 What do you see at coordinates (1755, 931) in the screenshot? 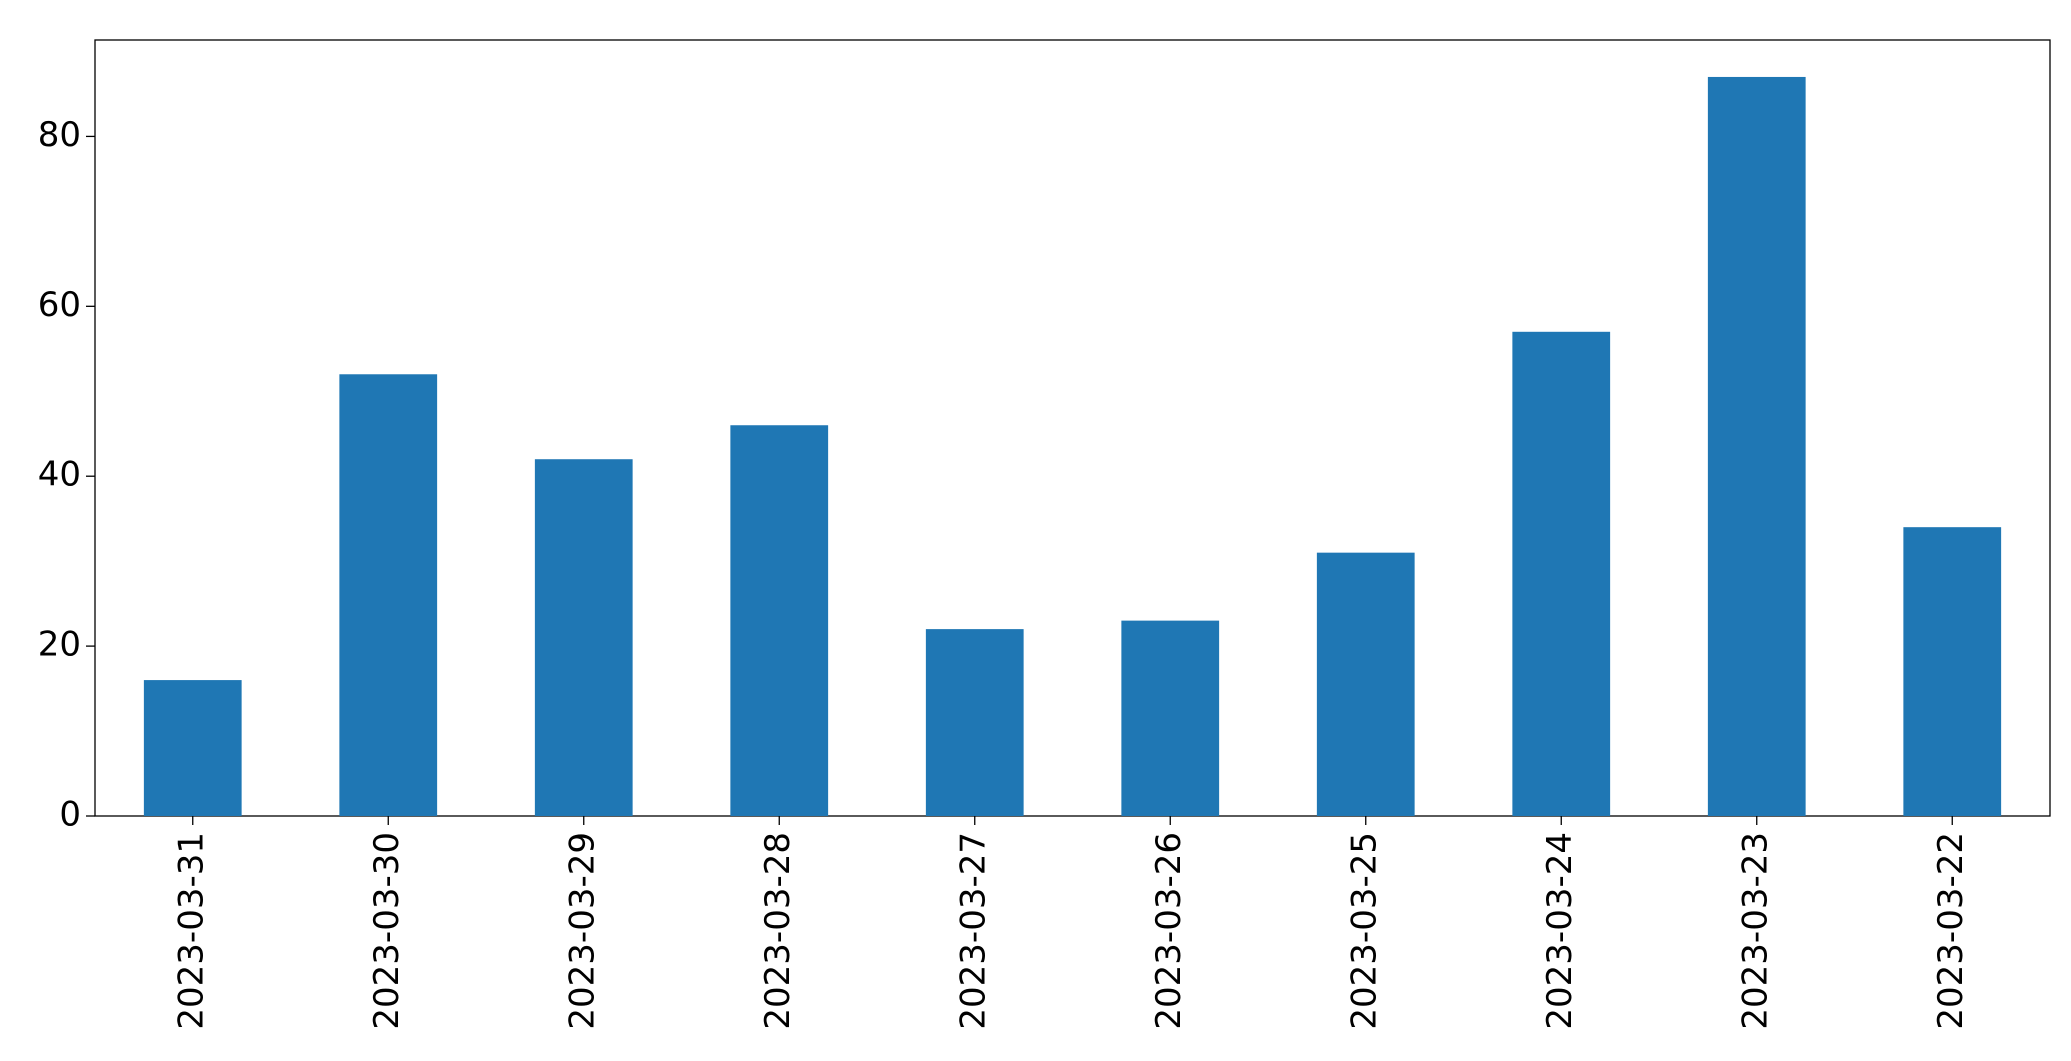
I see `x-tick-label: 2023-03-23` at bounding box center [1755, 931].